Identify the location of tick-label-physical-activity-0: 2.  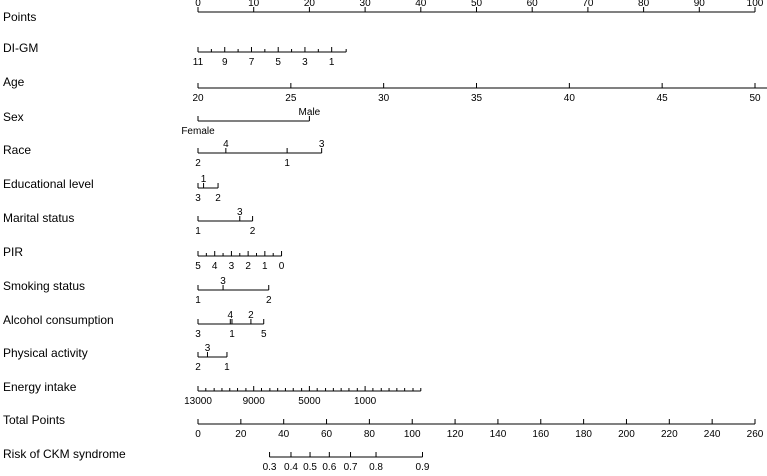
(198, 367).